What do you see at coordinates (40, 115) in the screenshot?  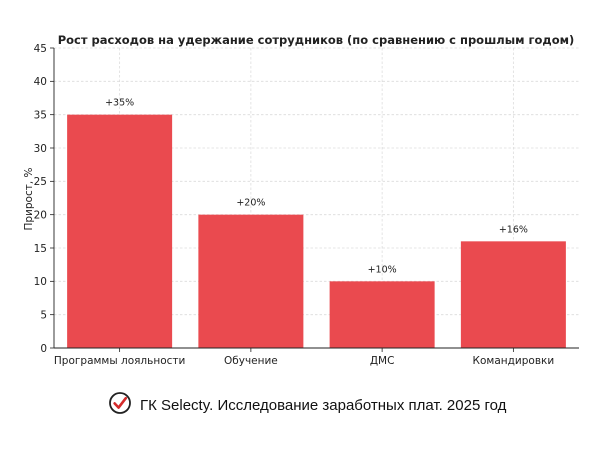 I see `y-tick-label: 35` at bounding box center [40, 115].